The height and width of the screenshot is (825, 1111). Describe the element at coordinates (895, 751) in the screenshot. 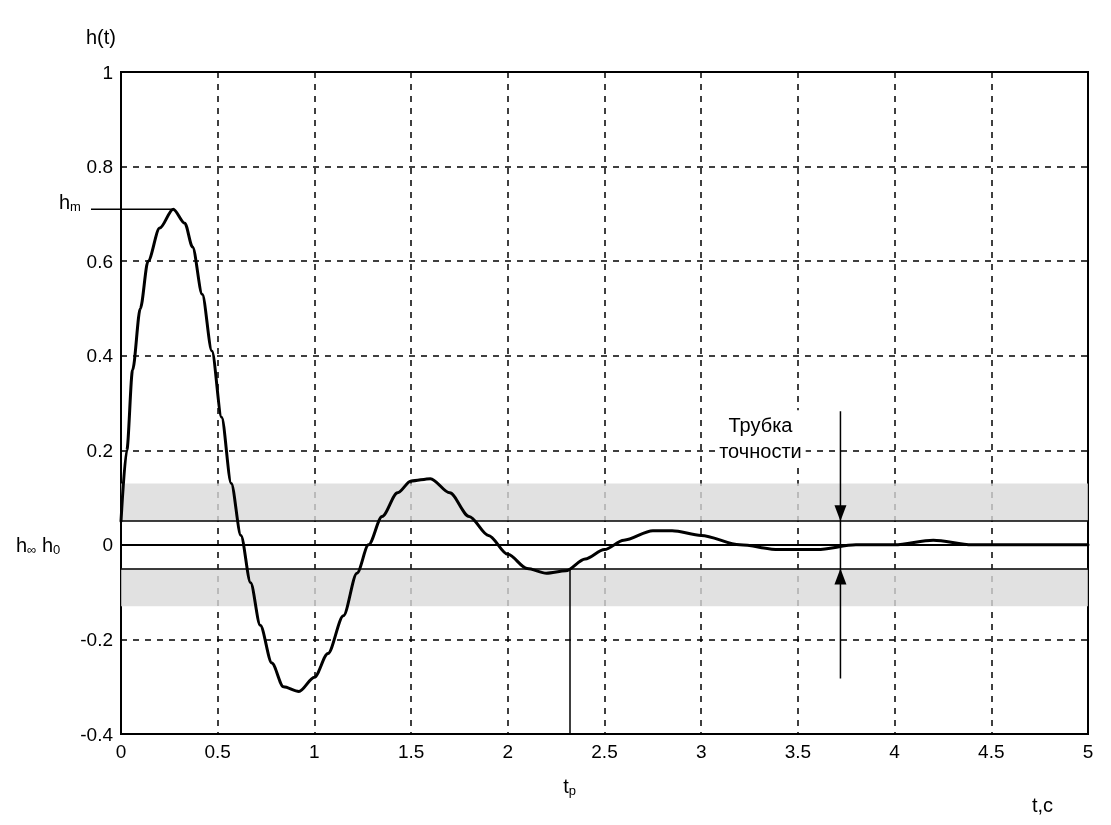

I see `x-tick-label: 4` at that location.